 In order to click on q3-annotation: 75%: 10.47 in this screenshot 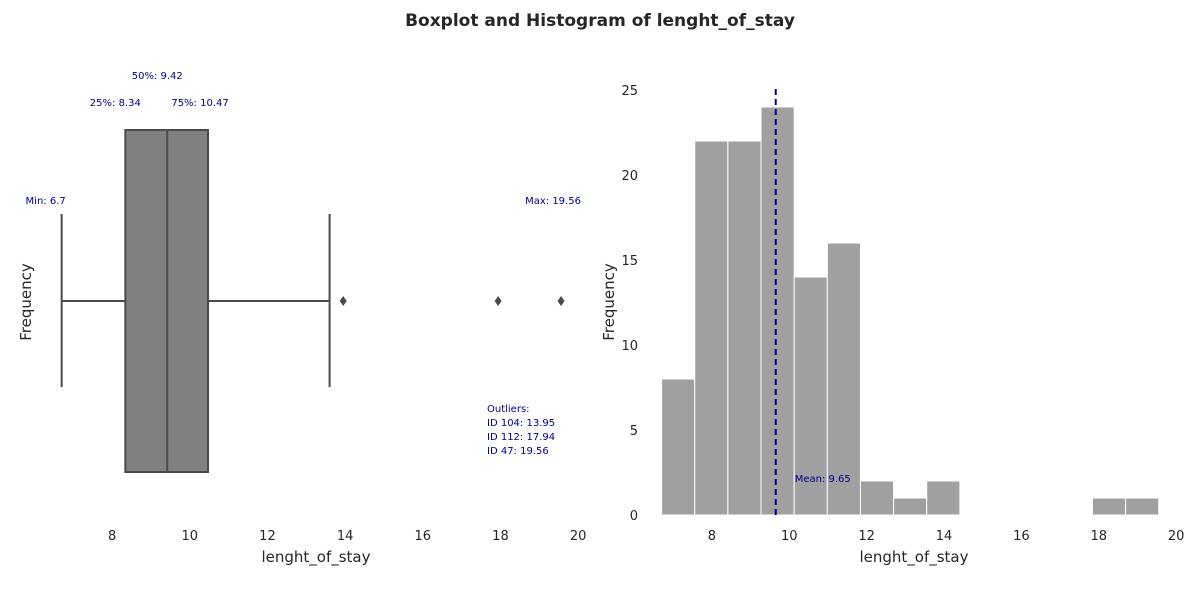, I will do `click(199, 103)`.